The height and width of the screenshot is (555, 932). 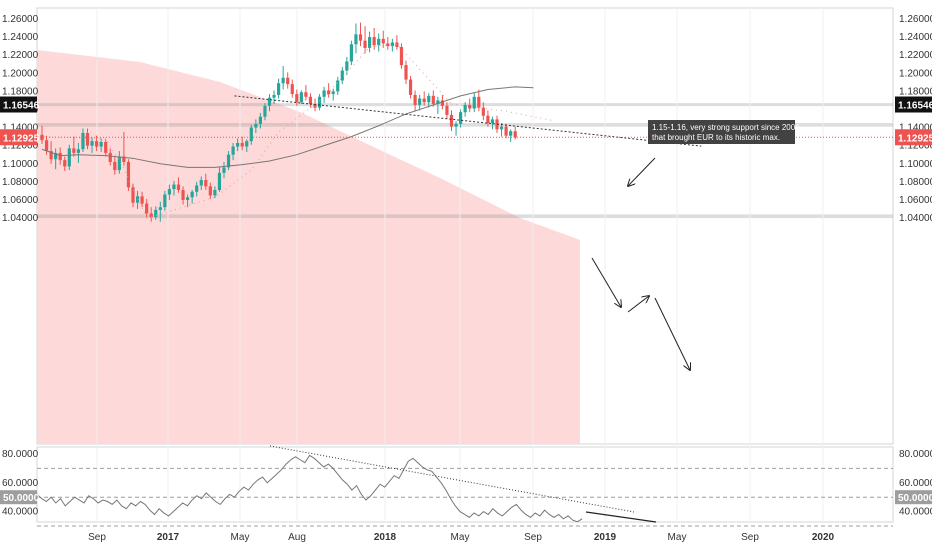 I want to click on last-price-label-left: 1.12925, so click(x=21, y=138).